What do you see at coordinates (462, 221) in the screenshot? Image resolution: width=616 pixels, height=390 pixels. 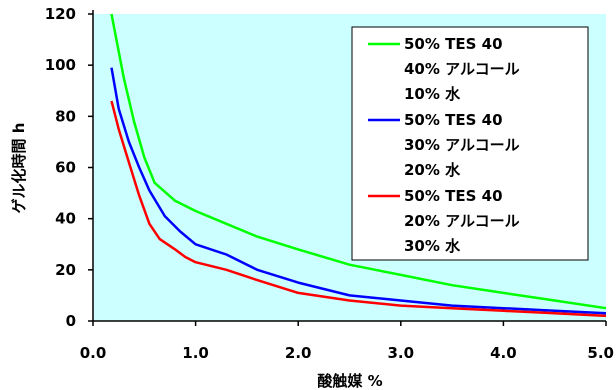 I see `legend-label: 20% アルコール` at bounding box center [462, 221].